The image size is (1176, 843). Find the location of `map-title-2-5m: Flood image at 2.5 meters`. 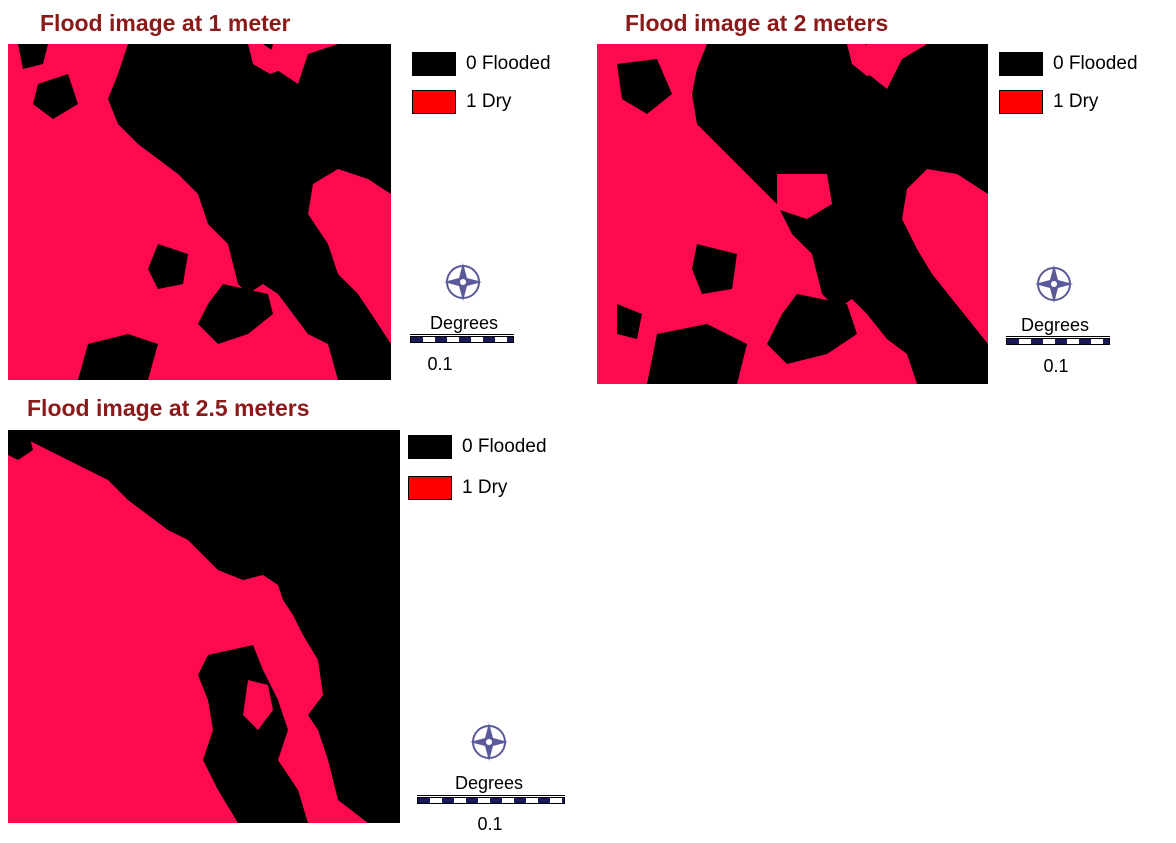

map-title-2-5m: Flood image at 2.5 meters is located at coordinates (168, 408).